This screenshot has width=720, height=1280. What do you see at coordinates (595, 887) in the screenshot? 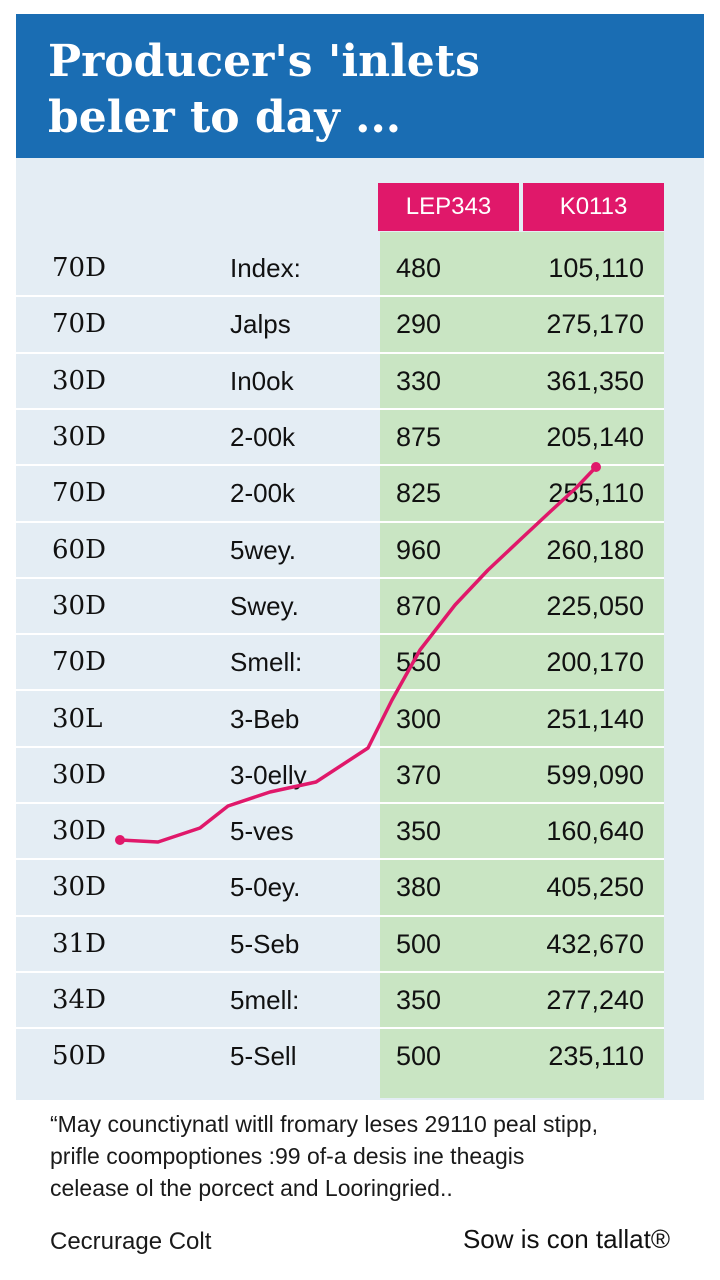
I see `row-value-k0113: 405,250` at bounding box center [595, 887].